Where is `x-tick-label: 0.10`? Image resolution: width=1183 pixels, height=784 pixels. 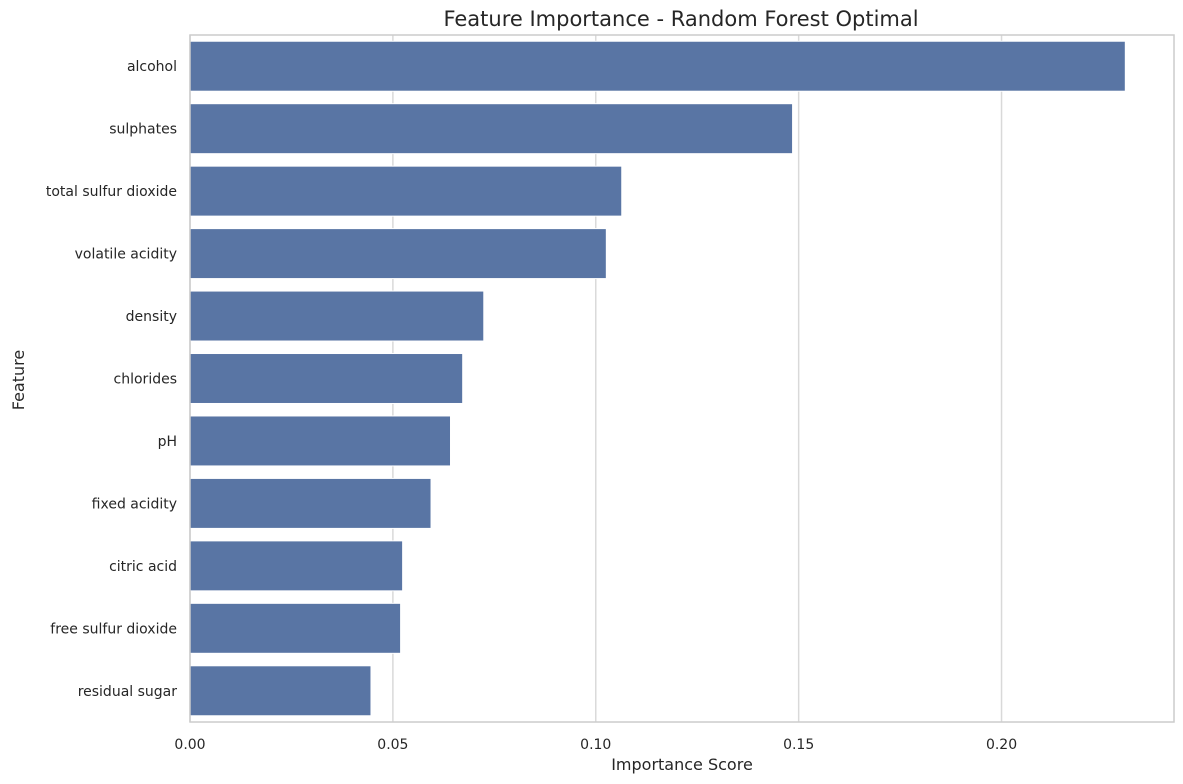 x-tick-label: 0.10 is located at coordinates (595, 745).